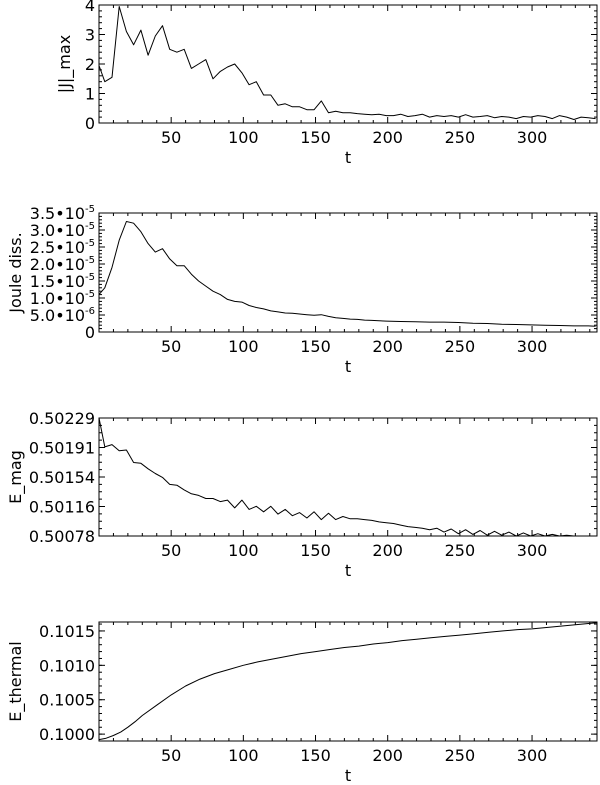 The width and height of the screenshot is (600, 785). What do you see at coordinates (90, 64) in the screenshot?
I see `y-tick-label: 2` at bounding box center [90, 64].